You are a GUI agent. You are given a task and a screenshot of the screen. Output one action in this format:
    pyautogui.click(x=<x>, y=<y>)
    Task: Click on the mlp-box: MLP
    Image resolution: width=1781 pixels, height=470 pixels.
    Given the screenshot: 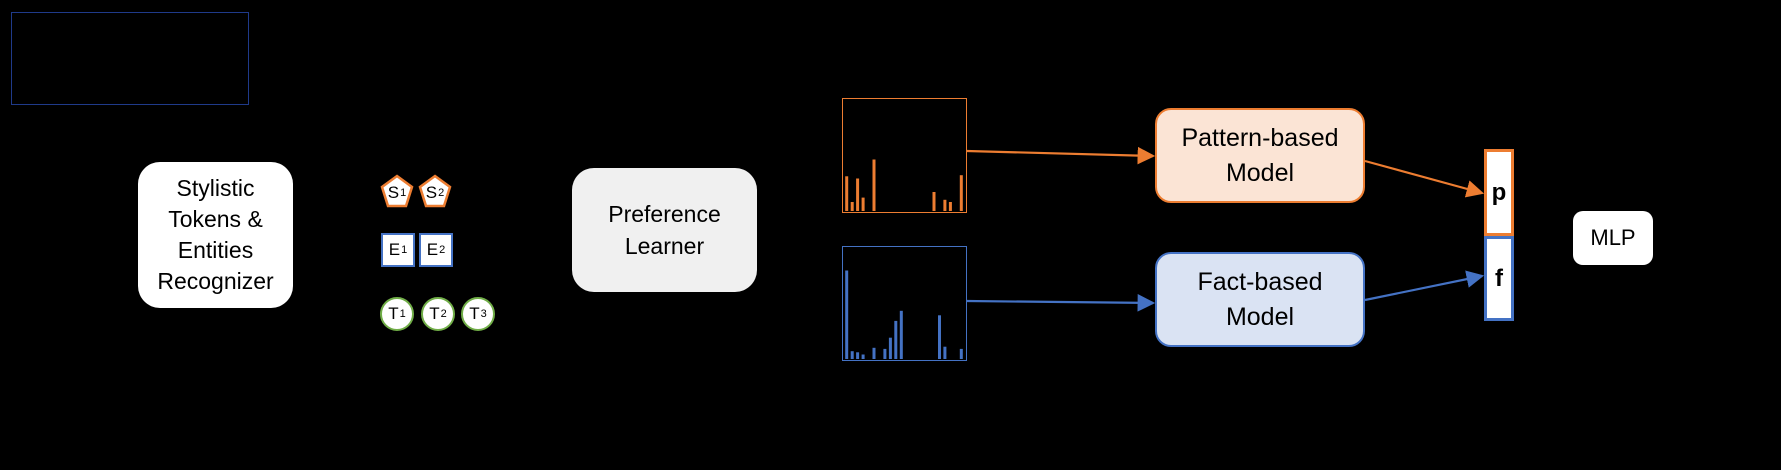 What is the action you would take?
    pyautogui.click(x=1613, y=238)
    